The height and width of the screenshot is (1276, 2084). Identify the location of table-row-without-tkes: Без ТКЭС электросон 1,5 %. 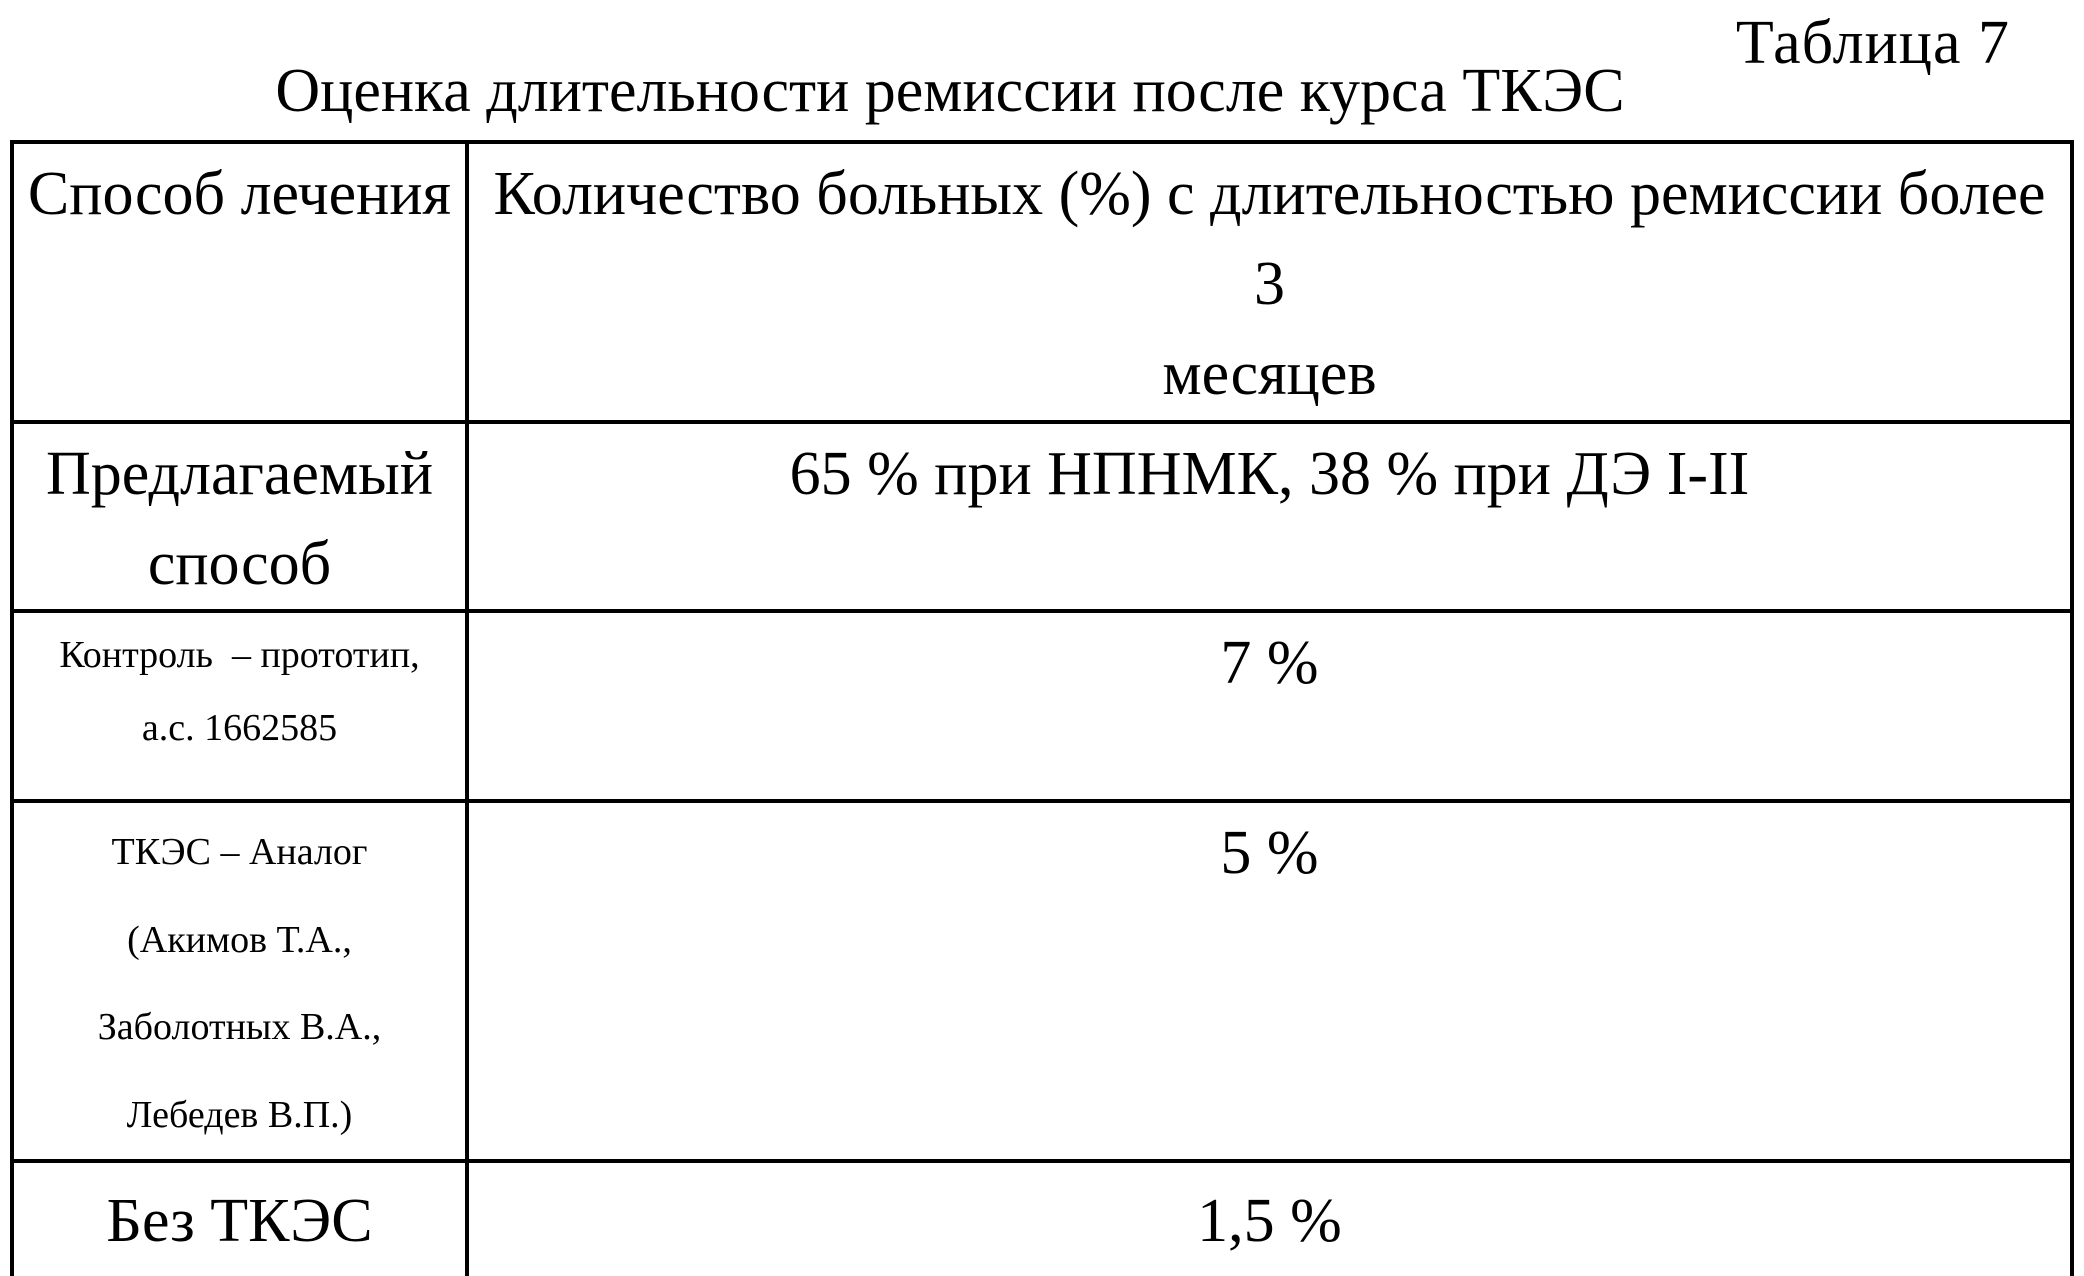
(1042, 1217).